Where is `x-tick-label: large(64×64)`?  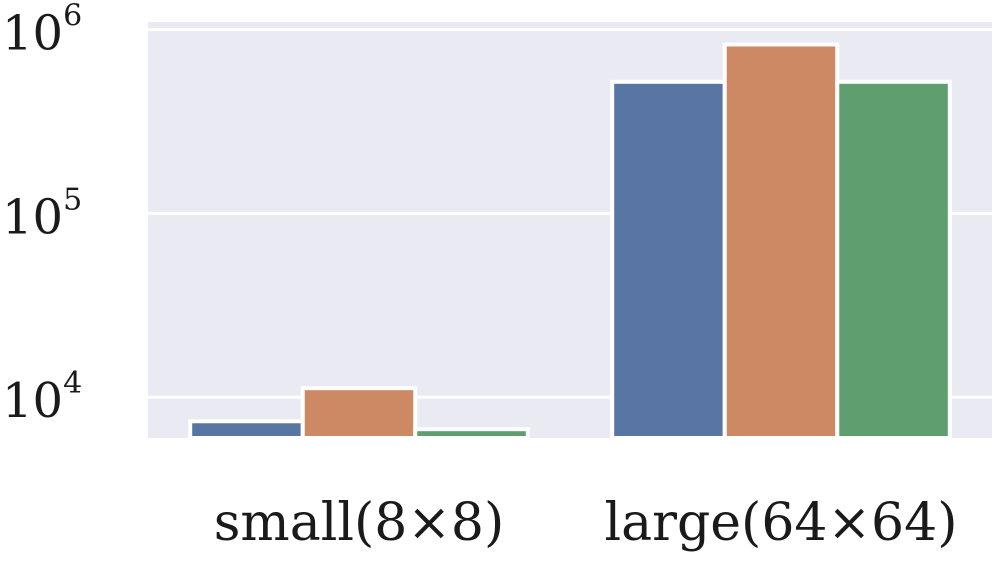
x-tick-label: large(64×64) is located at coordinates (780, 523).